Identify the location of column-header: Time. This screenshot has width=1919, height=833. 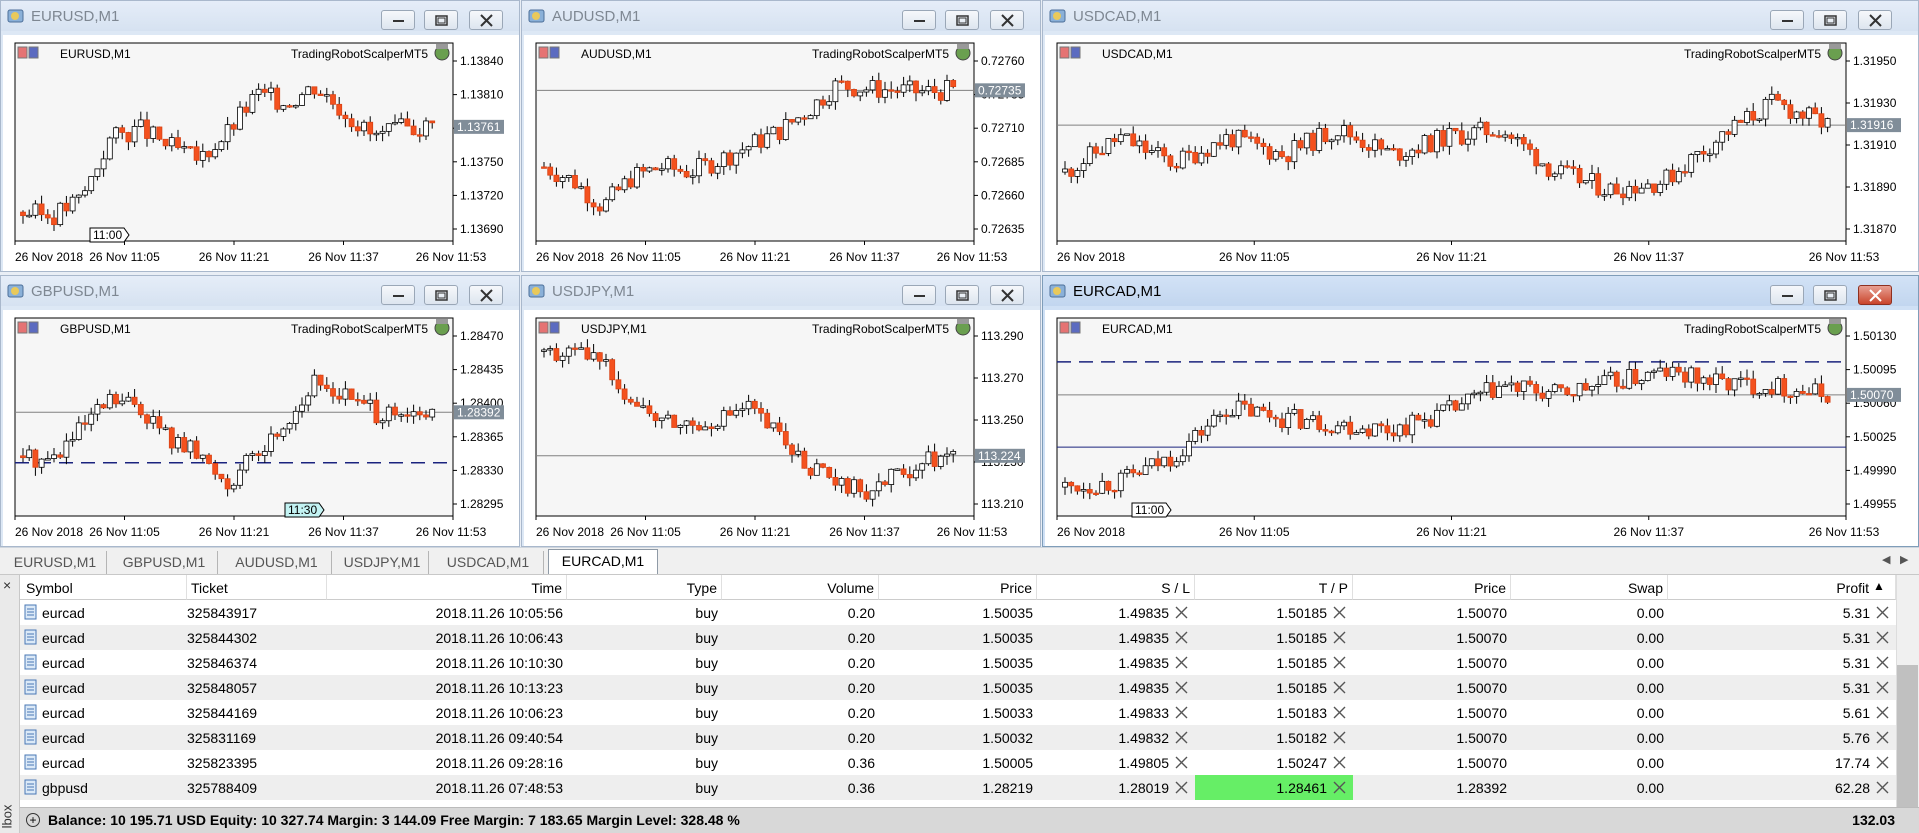
(447, 587).